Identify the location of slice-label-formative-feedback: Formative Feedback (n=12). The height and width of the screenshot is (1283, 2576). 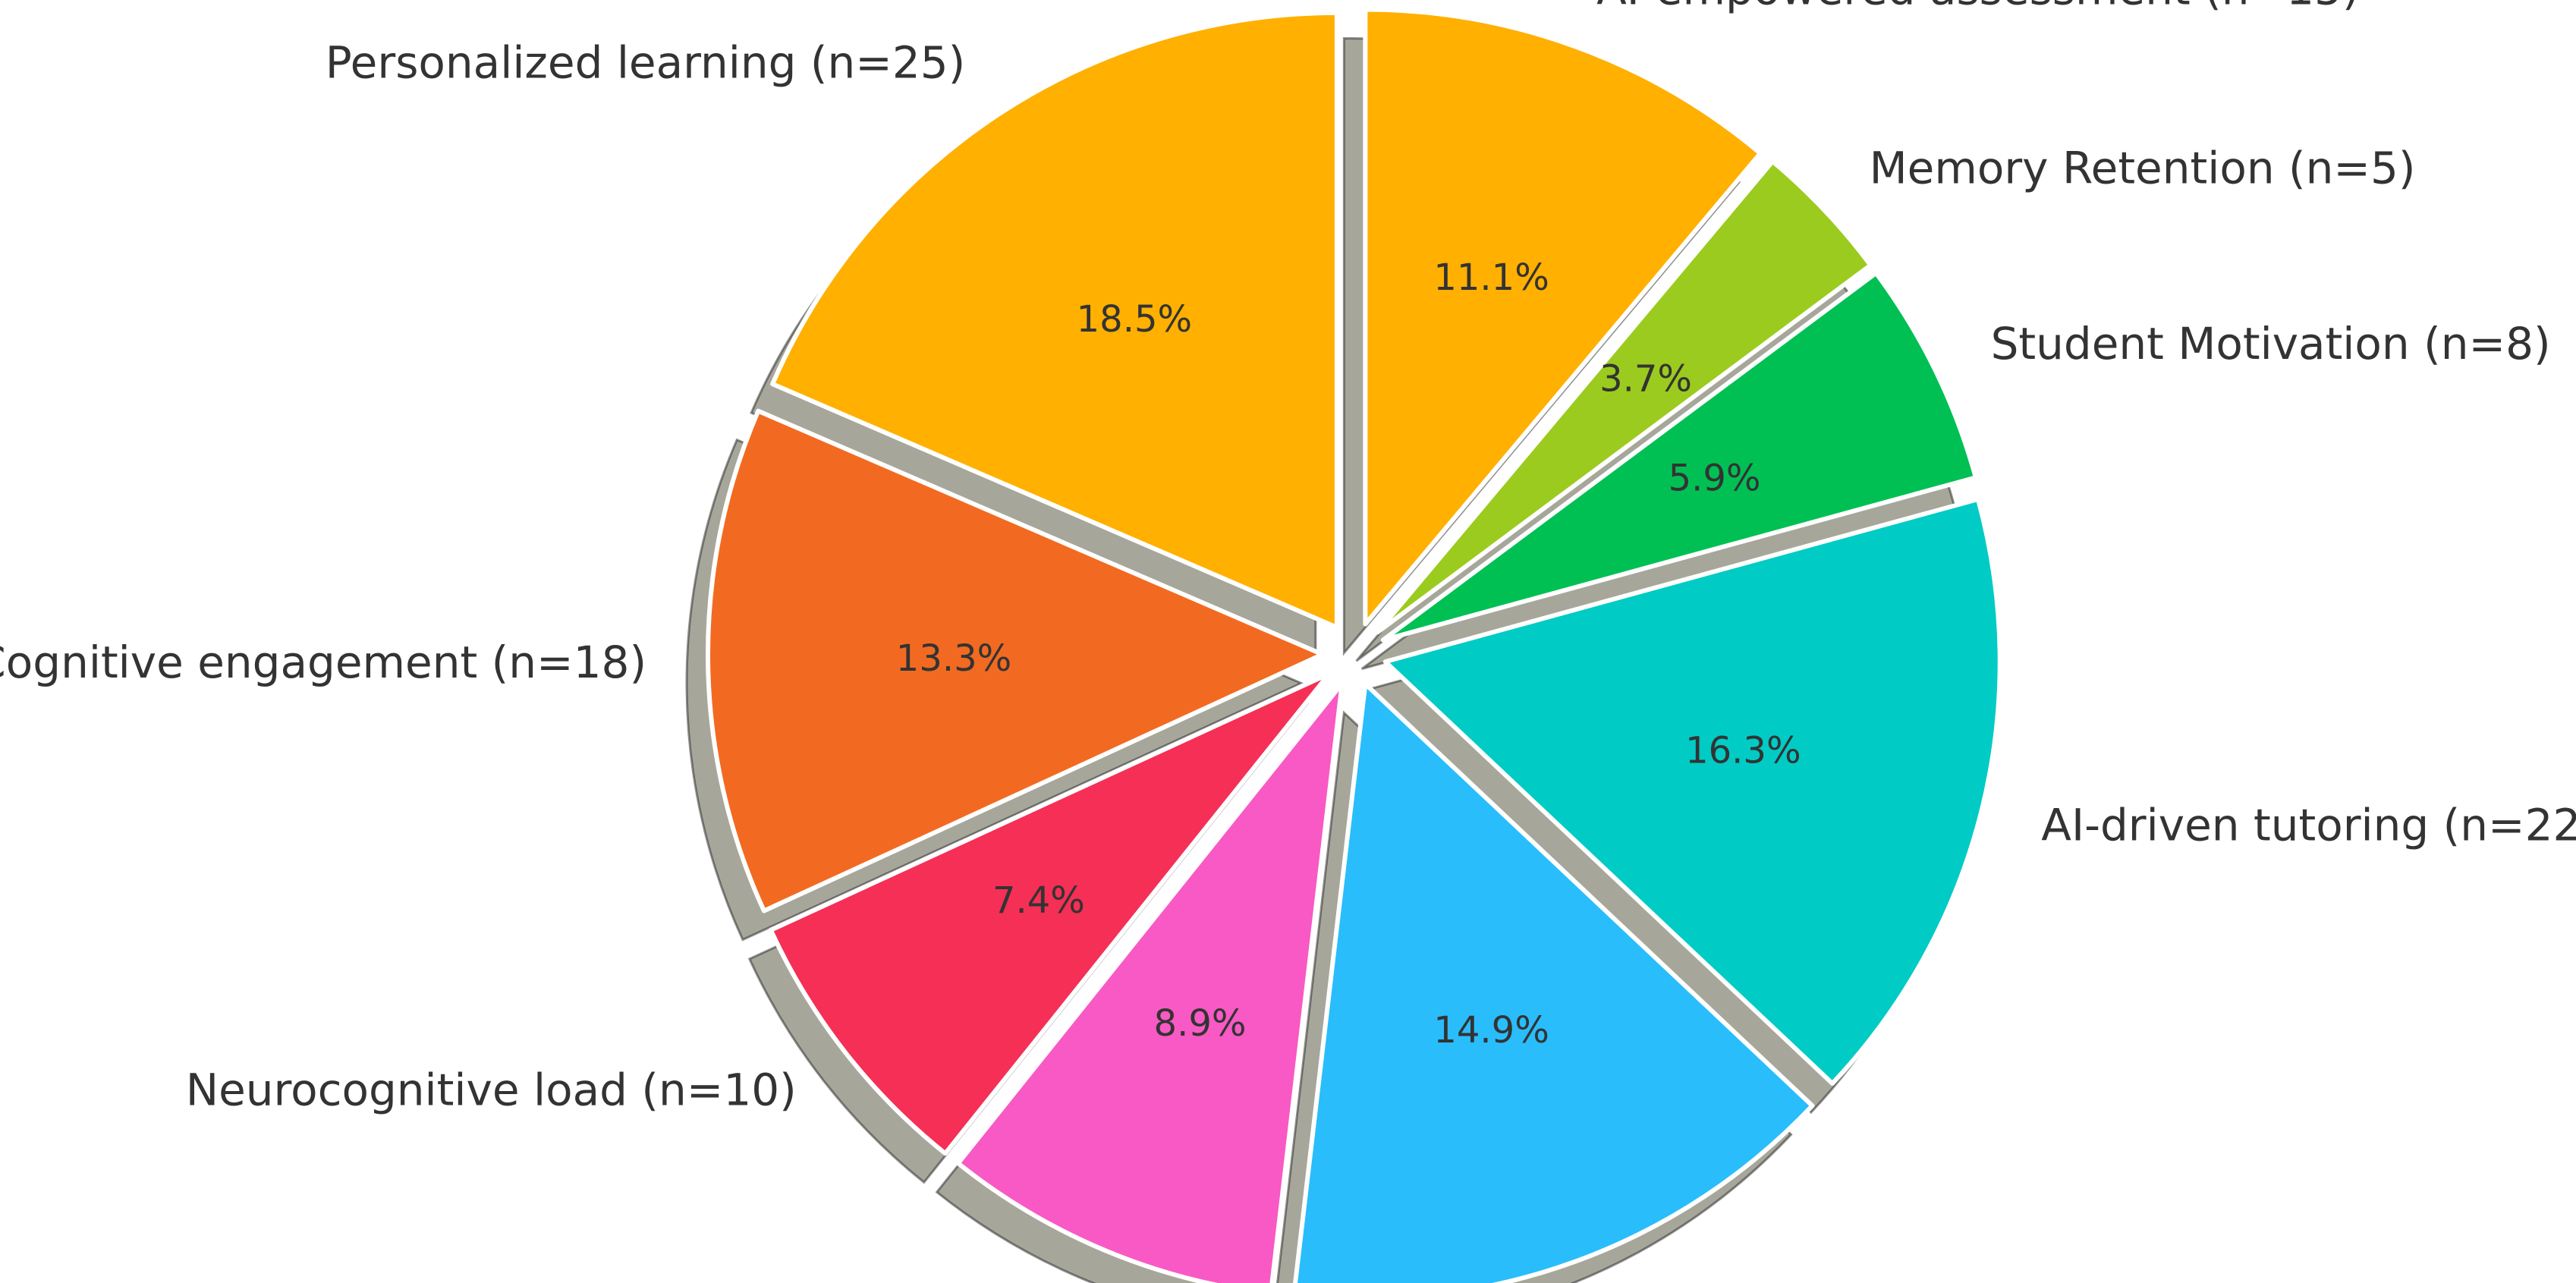
(774, 1282).